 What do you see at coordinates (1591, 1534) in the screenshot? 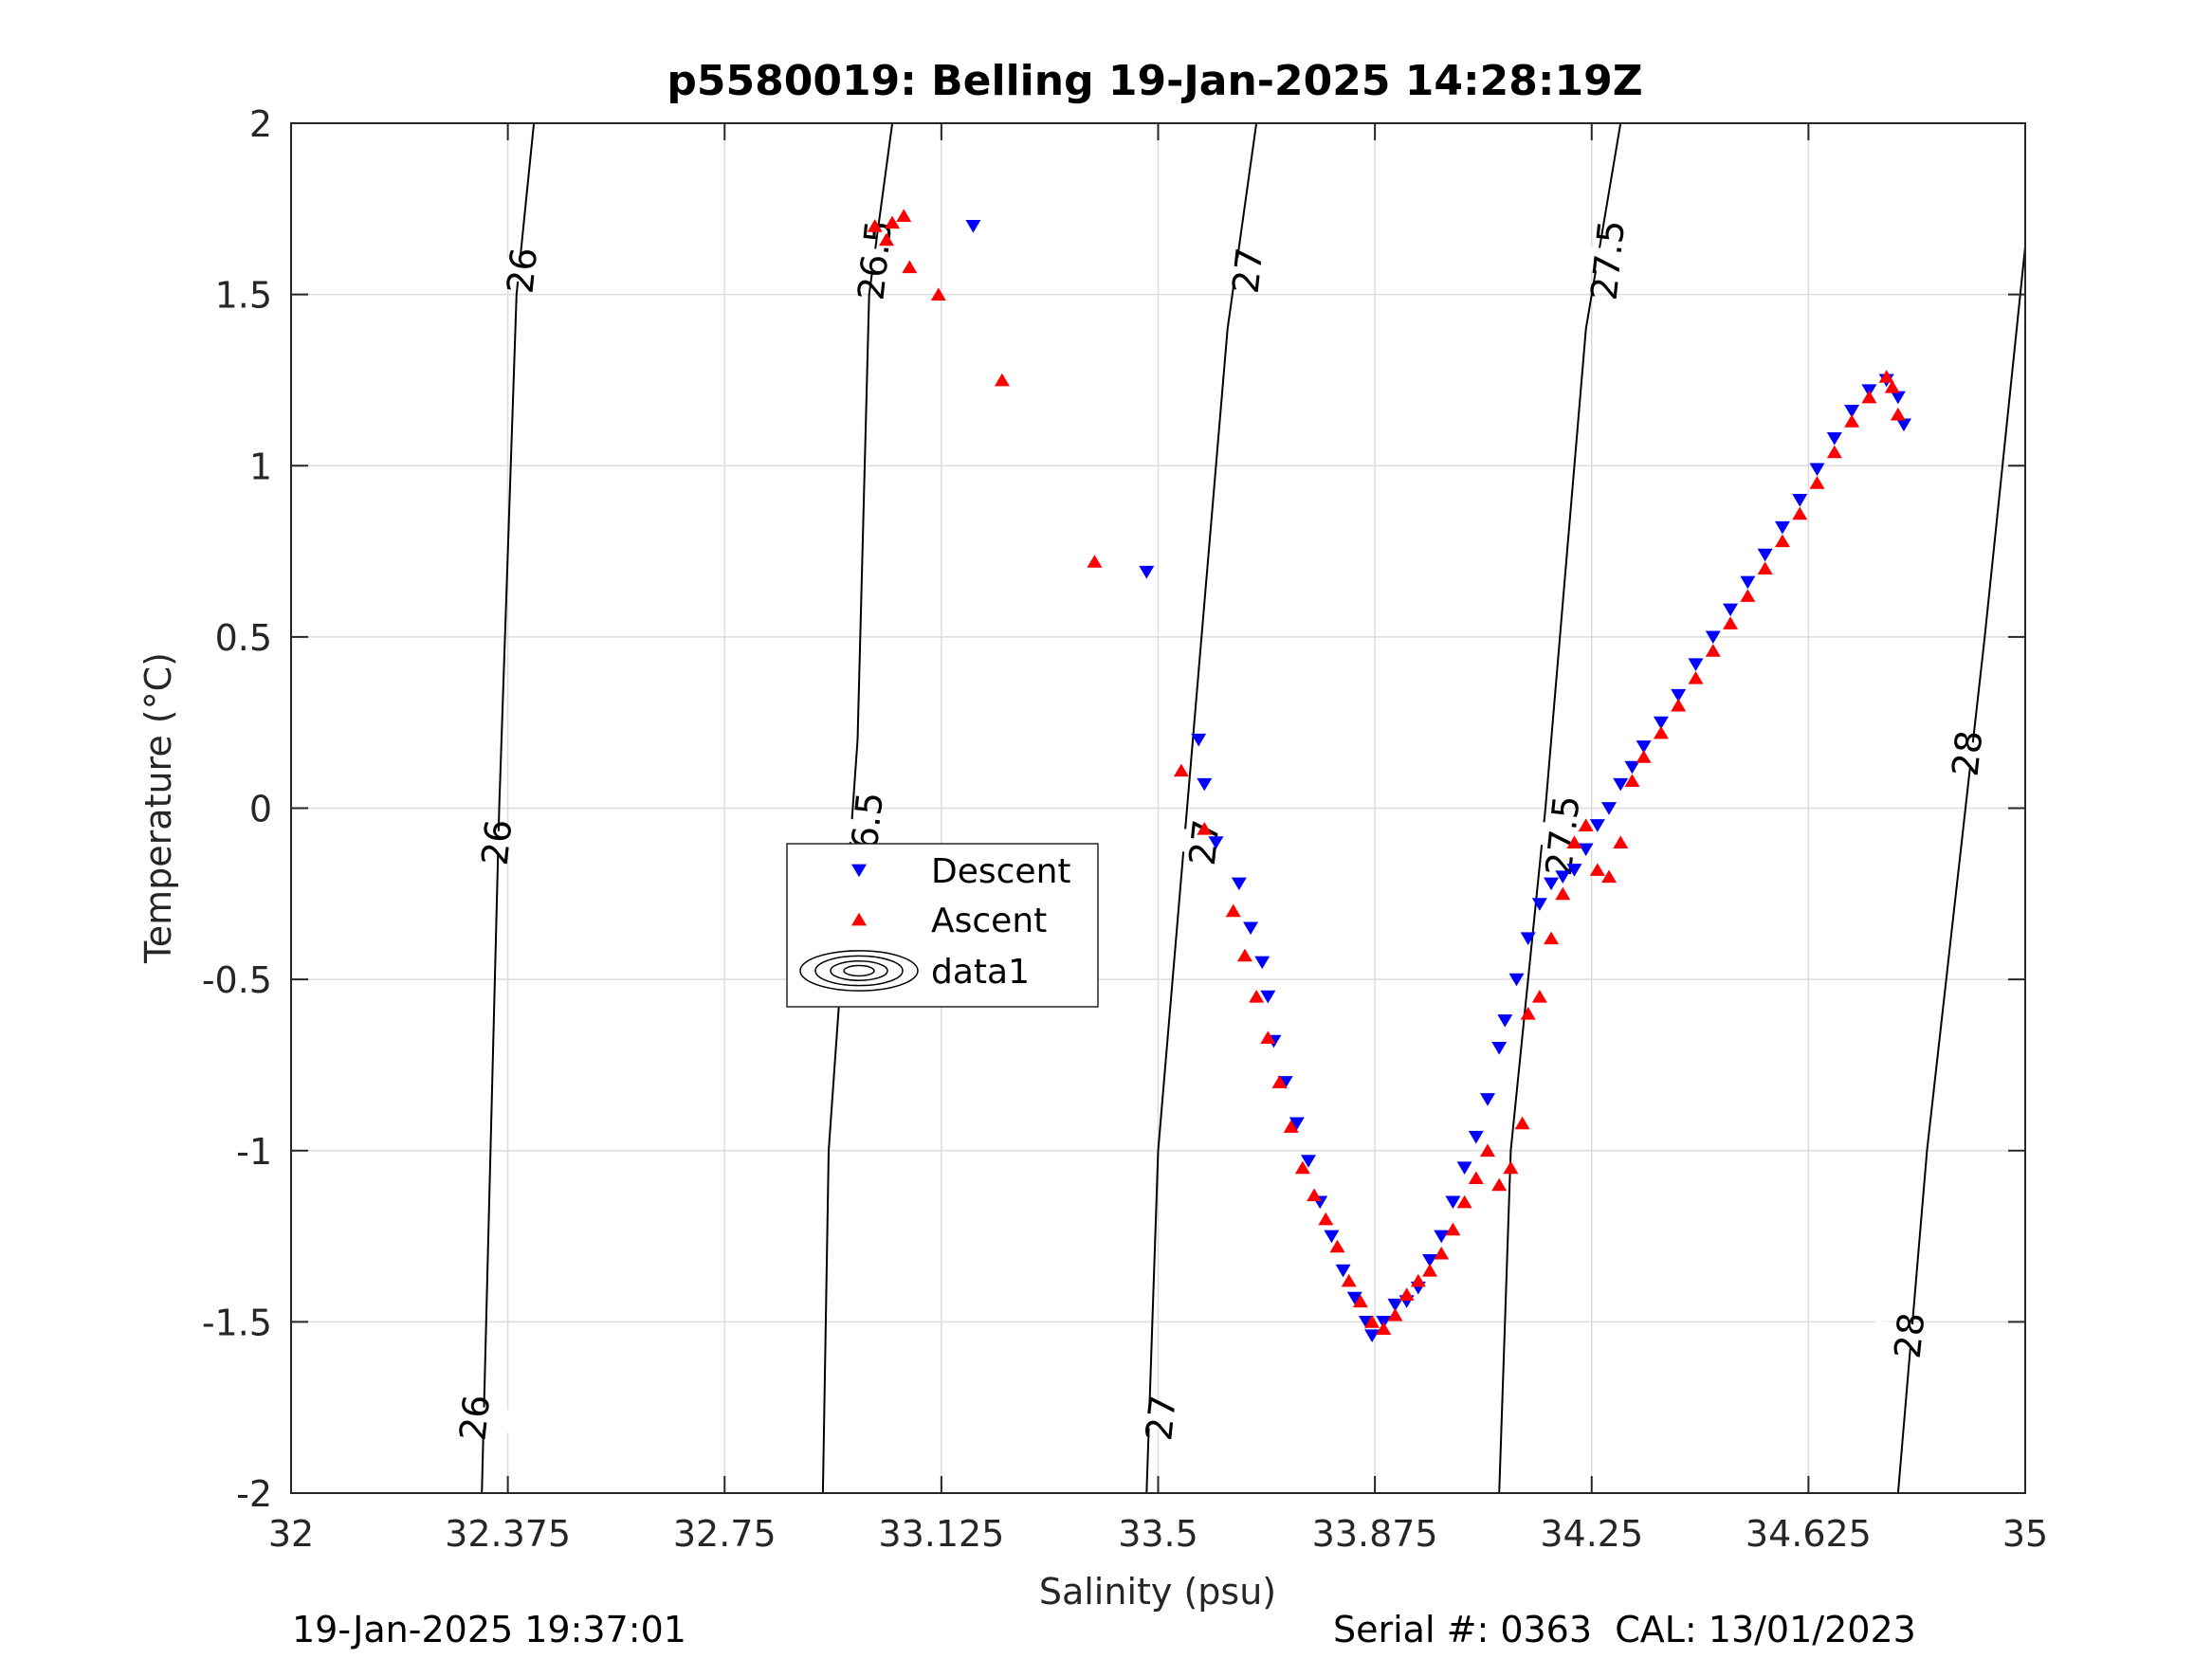
I see `x-tick-label: 34.25` at bounding box center [1591, 1534].